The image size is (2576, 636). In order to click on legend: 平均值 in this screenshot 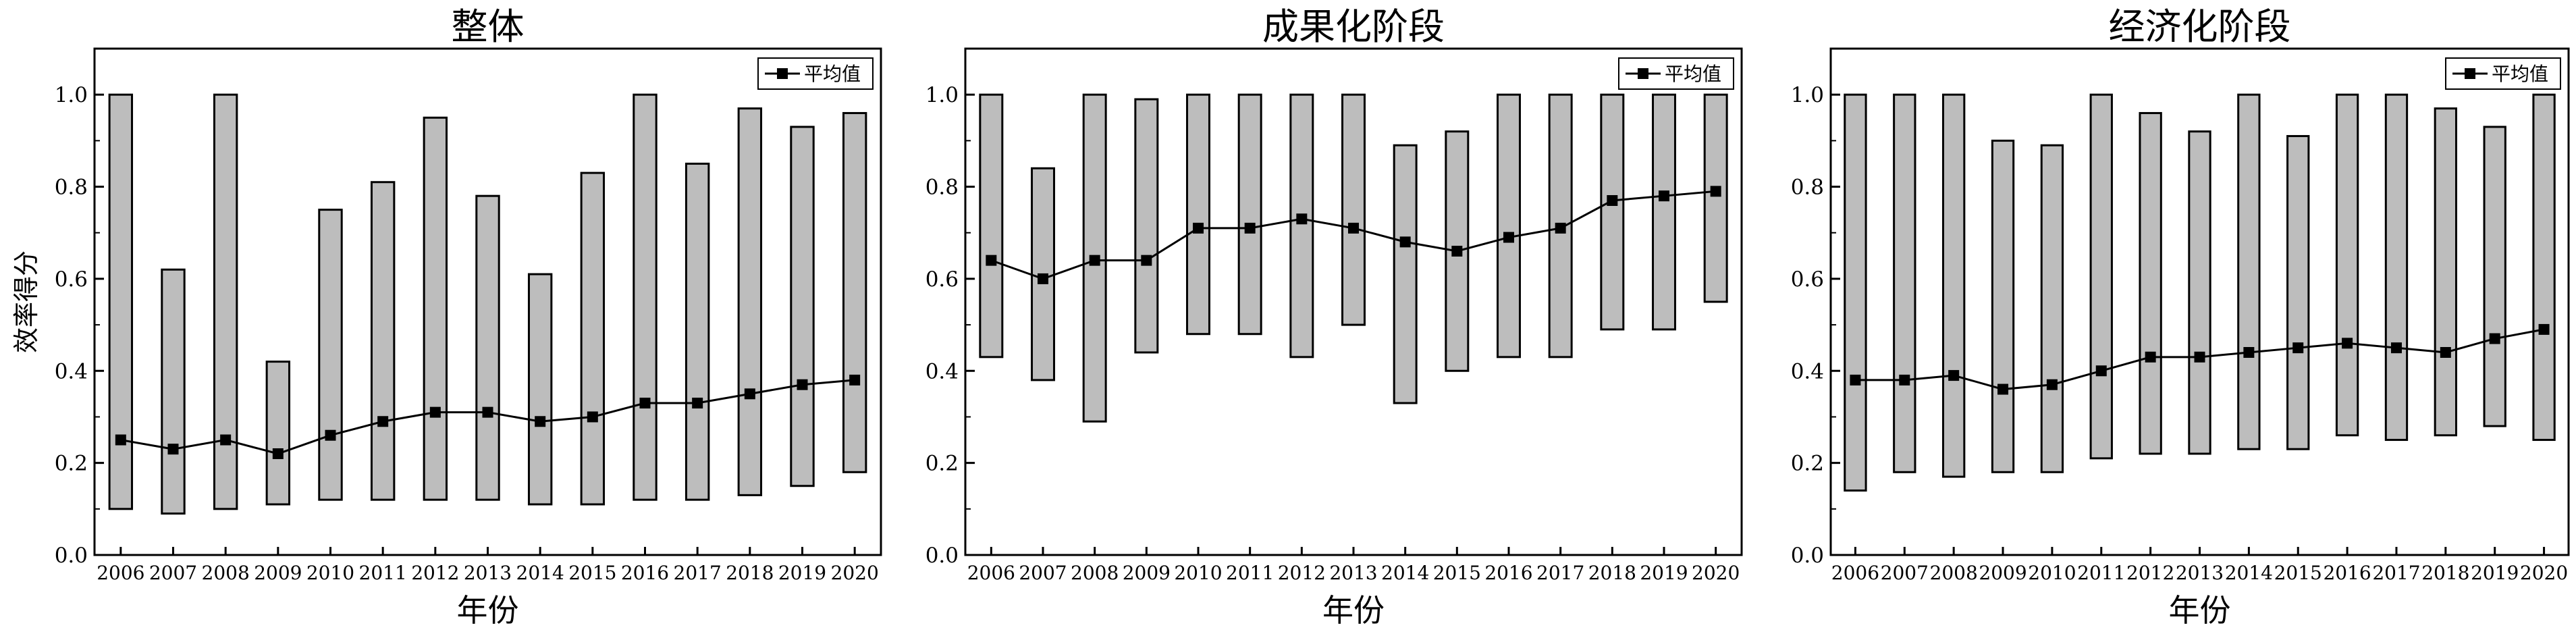, I will do `click(2503, 73)`.